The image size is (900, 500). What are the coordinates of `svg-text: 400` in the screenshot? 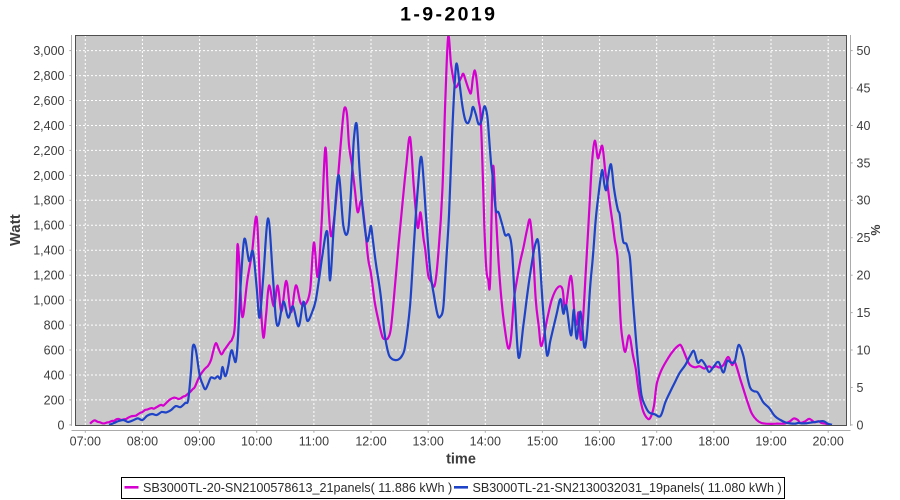 It's located at (54, 375).